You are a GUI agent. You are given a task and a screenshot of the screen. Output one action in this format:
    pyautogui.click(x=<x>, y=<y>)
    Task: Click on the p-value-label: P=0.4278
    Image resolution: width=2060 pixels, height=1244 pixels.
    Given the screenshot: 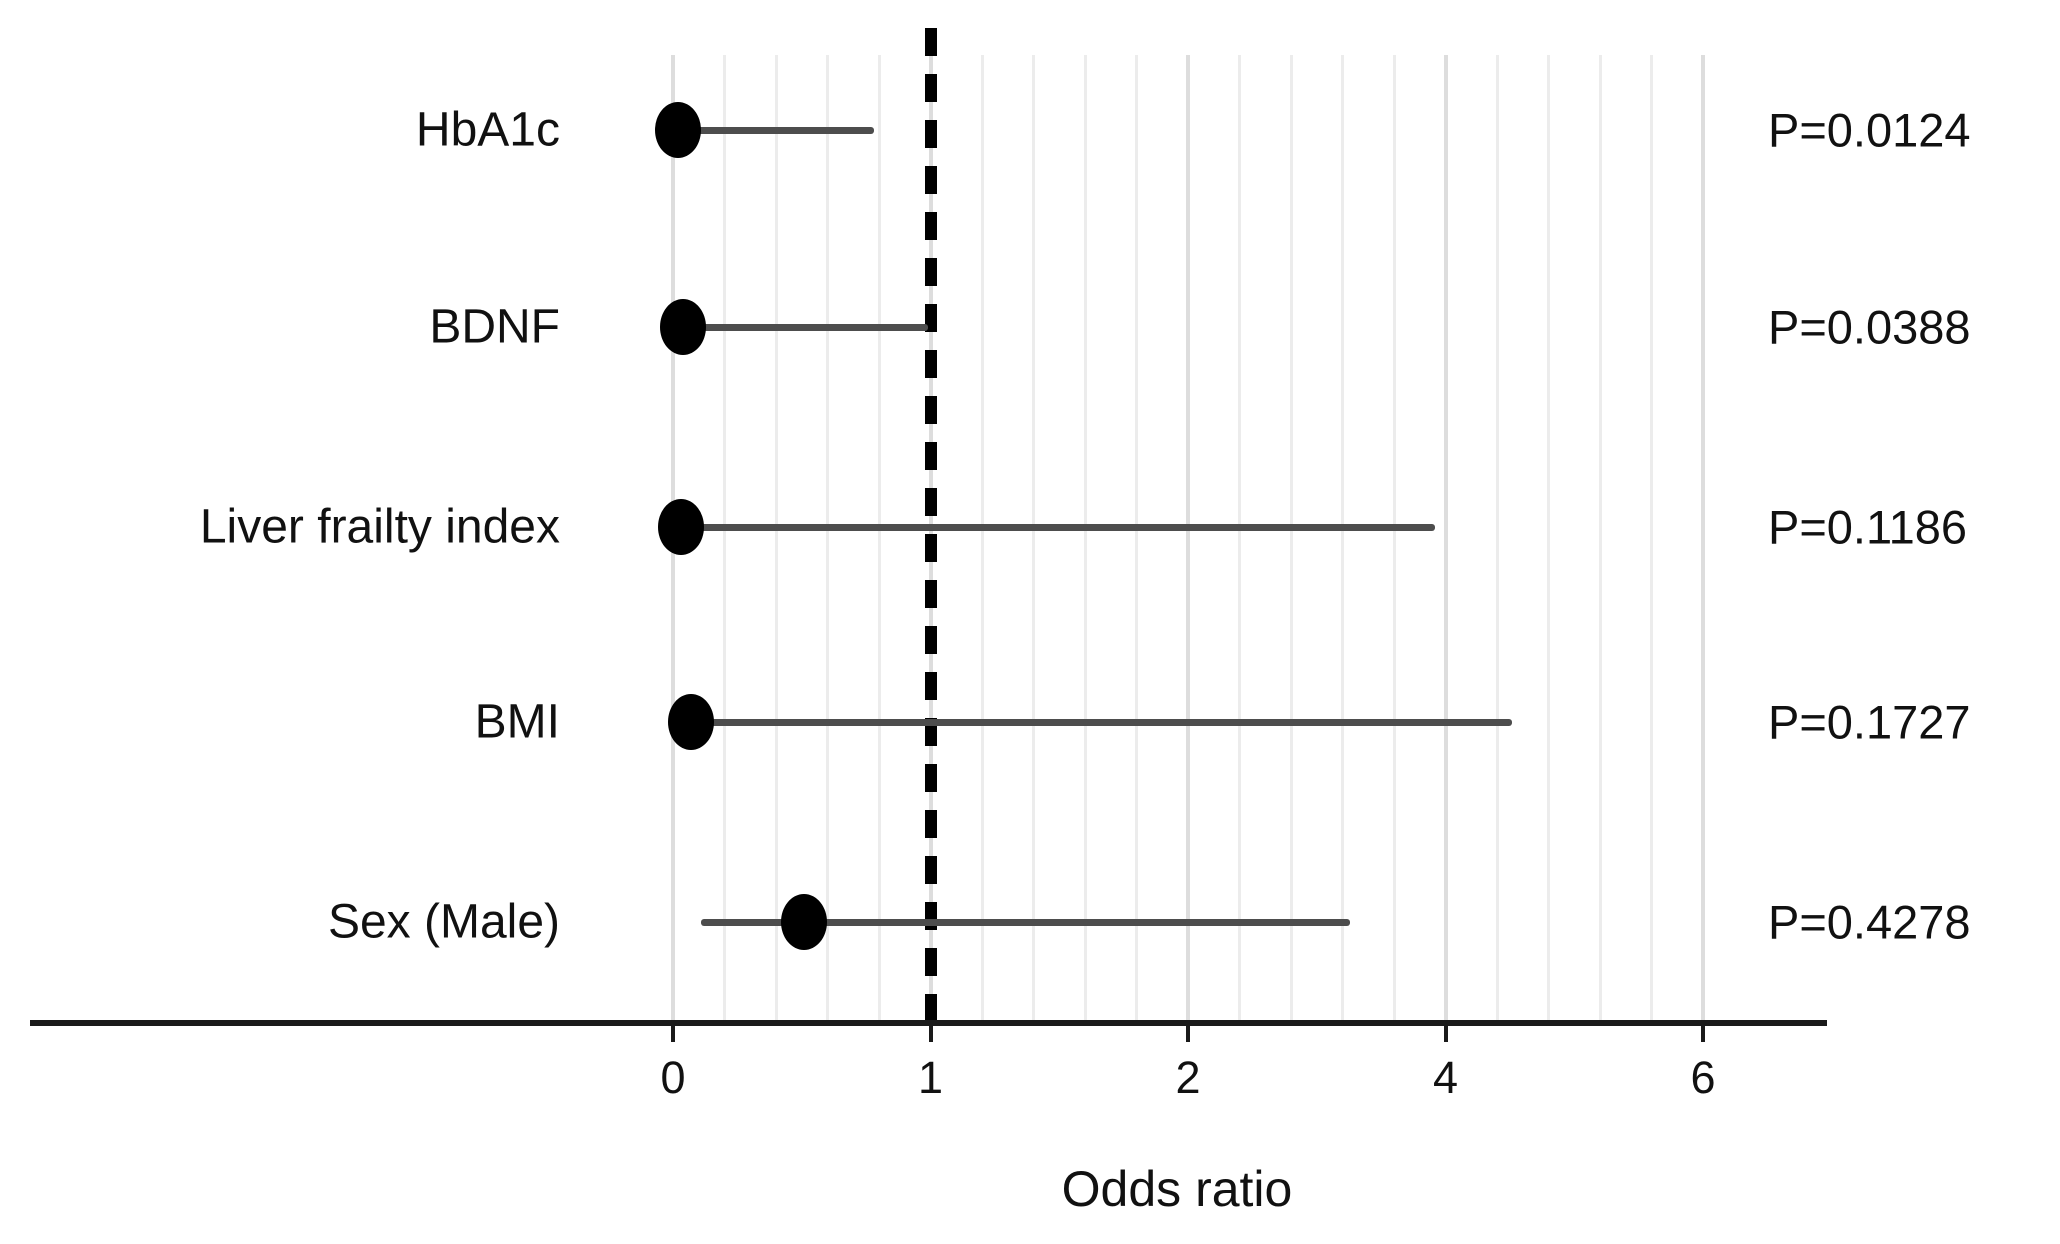 What is the action you would take?
    pyautogui.click(x=1869, y=922)
    